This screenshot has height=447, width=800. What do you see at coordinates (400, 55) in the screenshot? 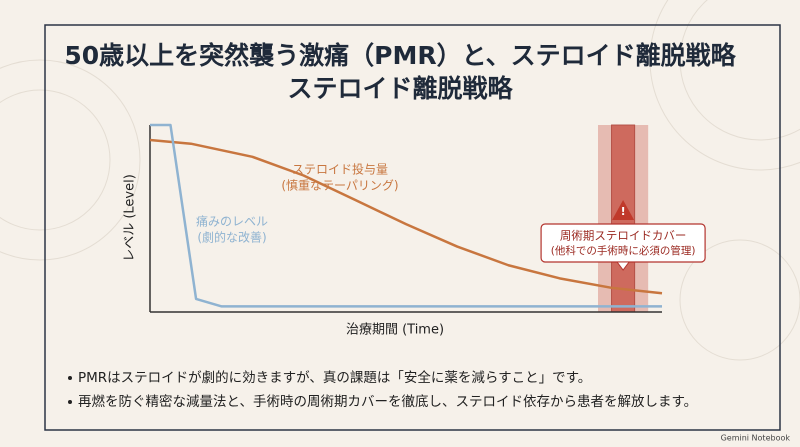
I see `title-line: 50歳以上を突然襲う激痛（PMR）と、ステロイド離脱戦略` at bounding box center [400, 55].